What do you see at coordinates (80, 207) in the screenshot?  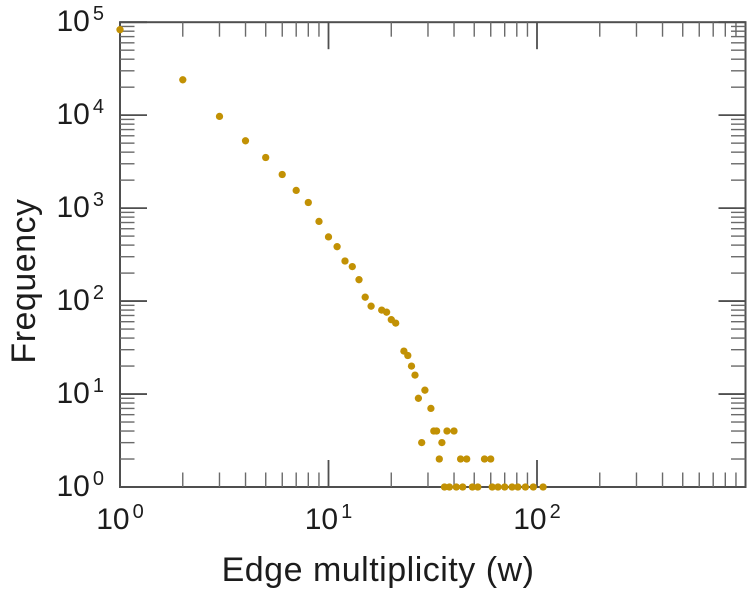 I see `y-tick-label-10e3: 10 3` at bounding box center [80, 207].